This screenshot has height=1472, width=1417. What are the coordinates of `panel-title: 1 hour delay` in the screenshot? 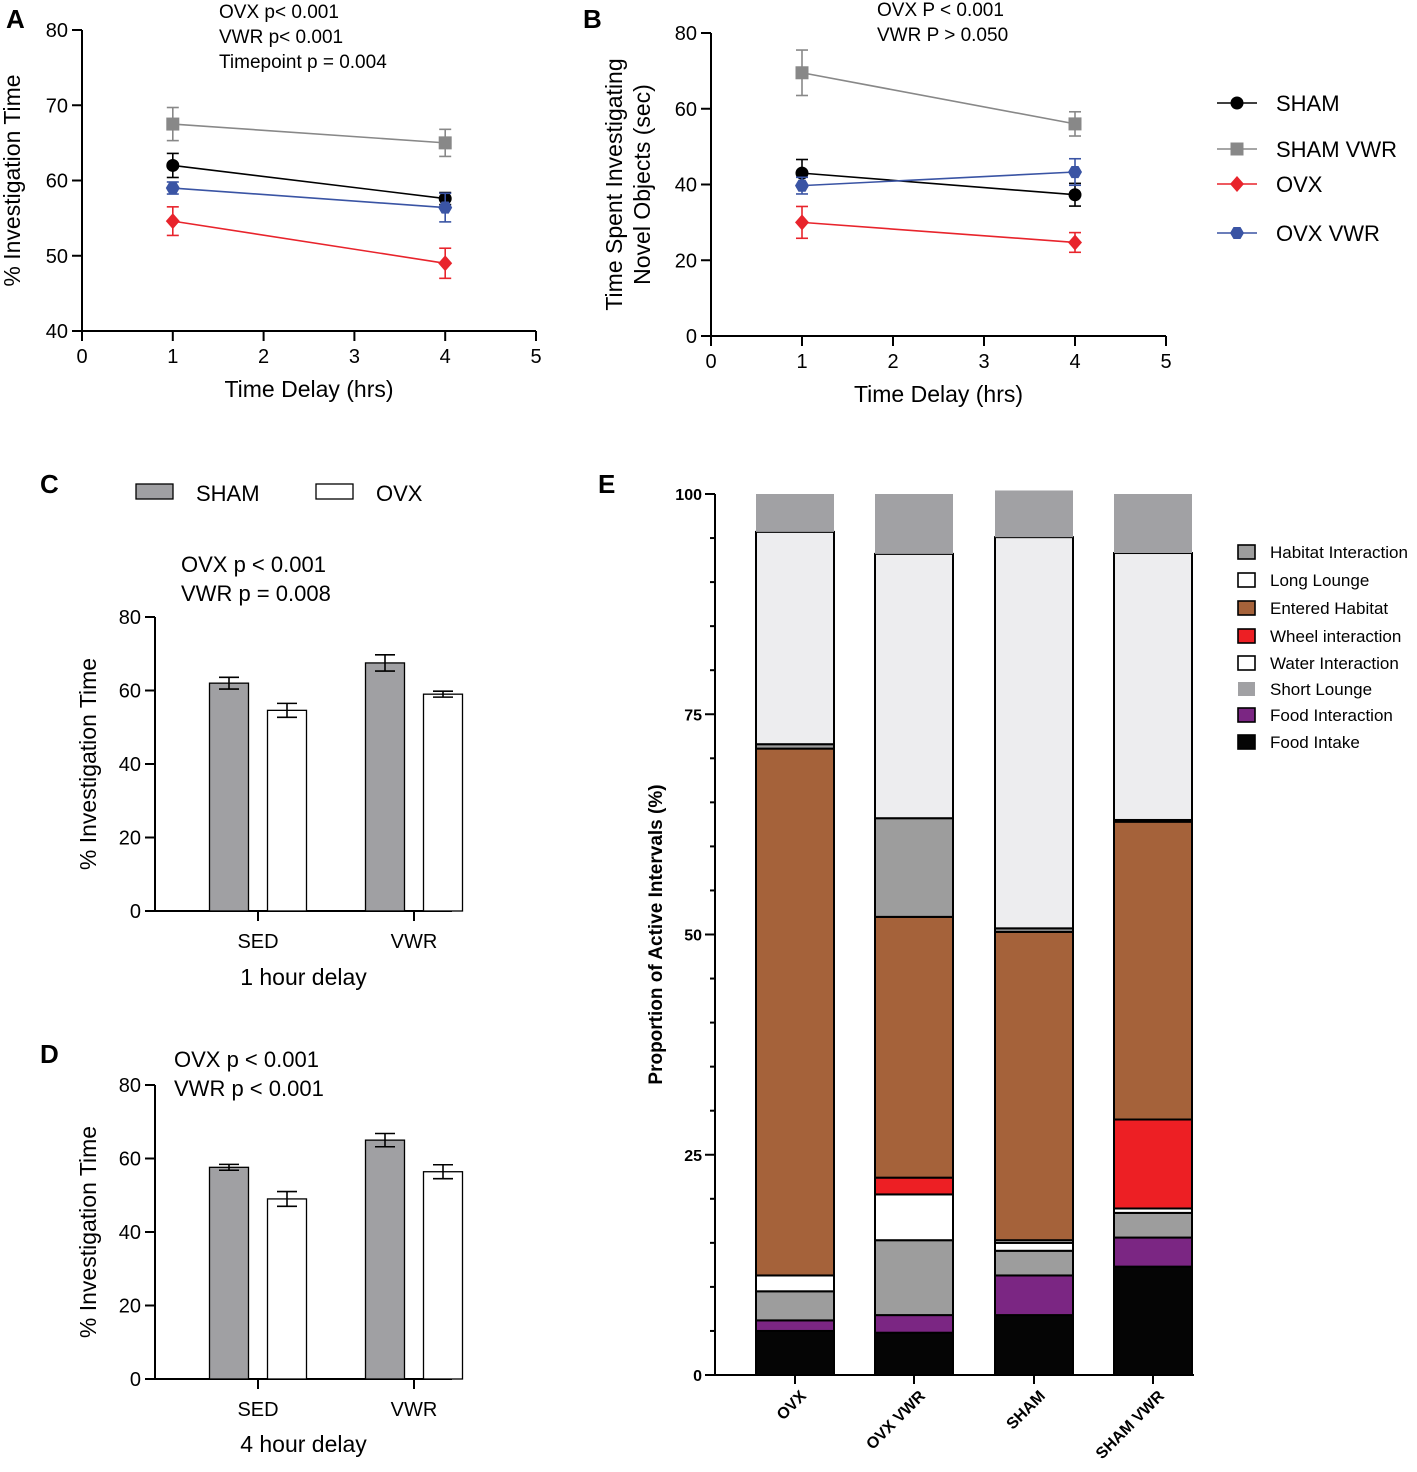 It's located at (303, 977).